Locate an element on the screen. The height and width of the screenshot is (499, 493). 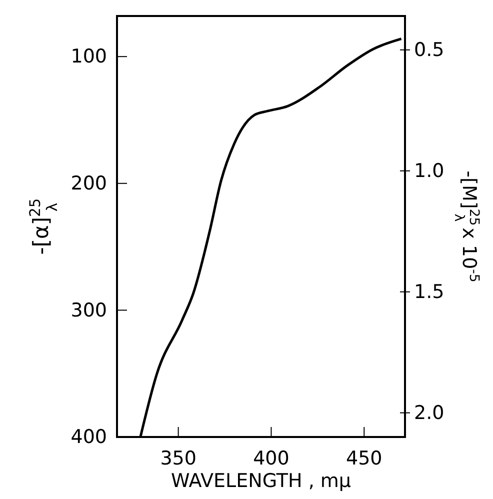
y-tick-label: 100 is located at coordinates (88, 57).